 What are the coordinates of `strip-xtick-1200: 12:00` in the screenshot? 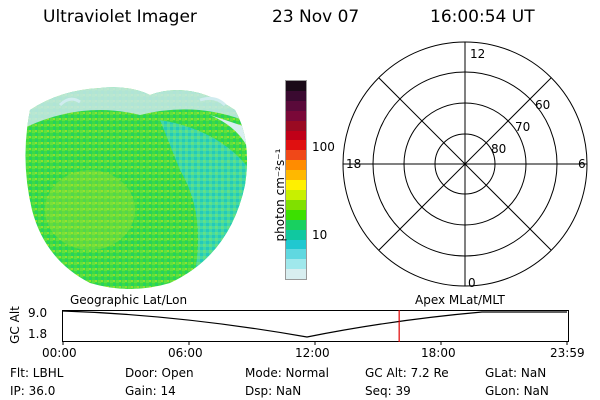 It's located at (312, 353).